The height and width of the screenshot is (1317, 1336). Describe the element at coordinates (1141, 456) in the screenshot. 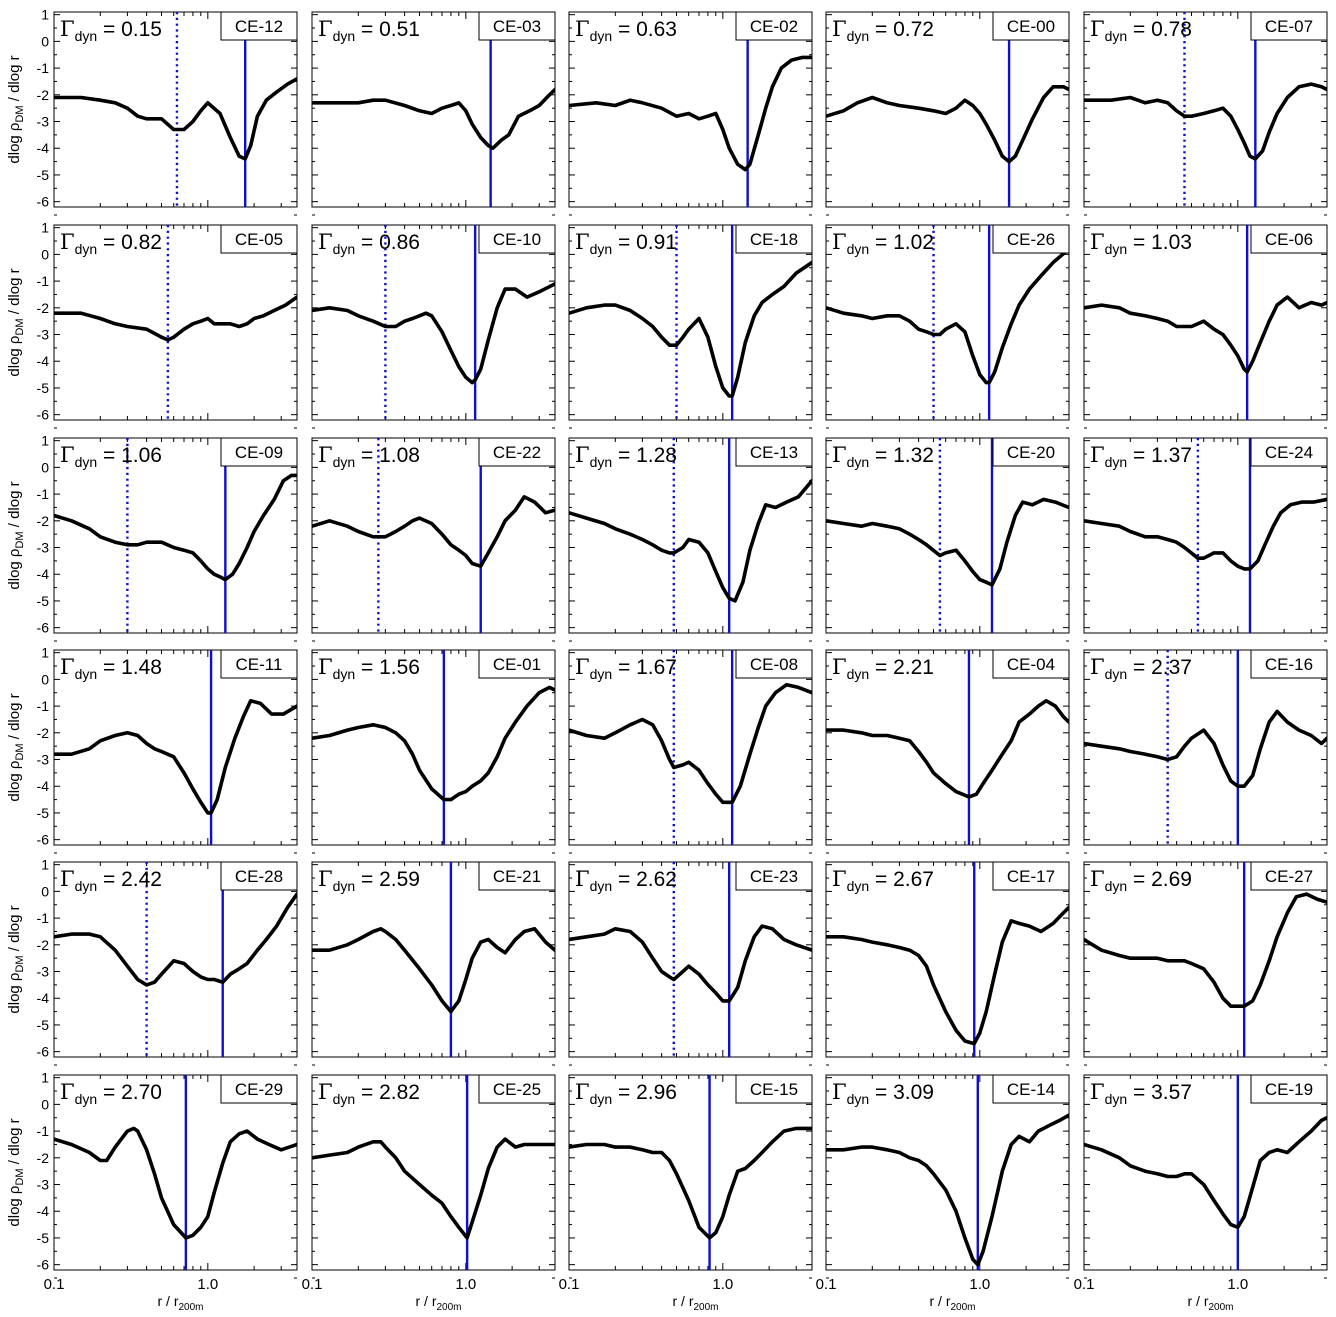

I see `gamma-annotation: Γdyn = 1.37` at that location.